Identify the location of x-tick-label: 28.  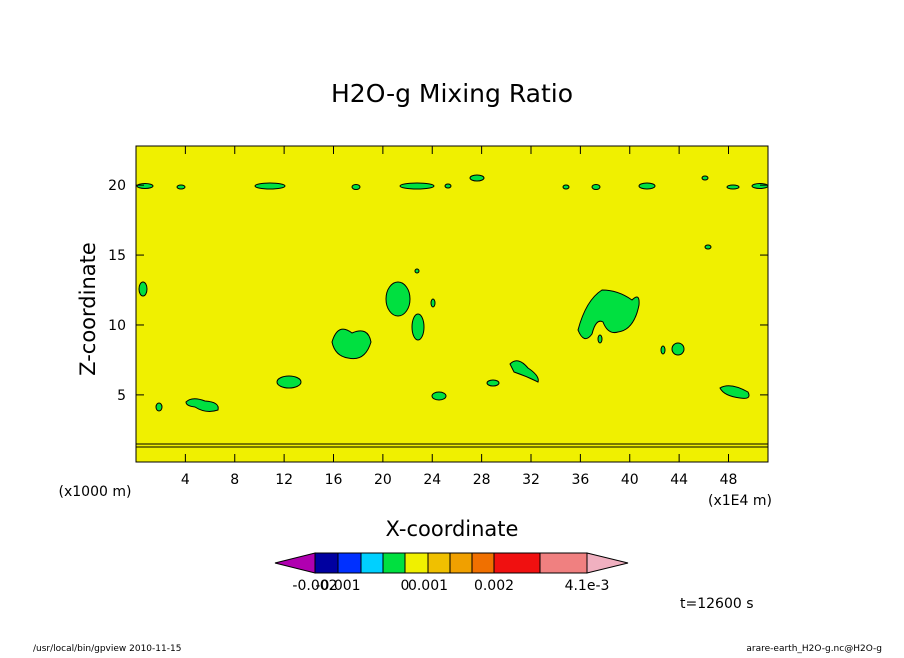
(482, 480).